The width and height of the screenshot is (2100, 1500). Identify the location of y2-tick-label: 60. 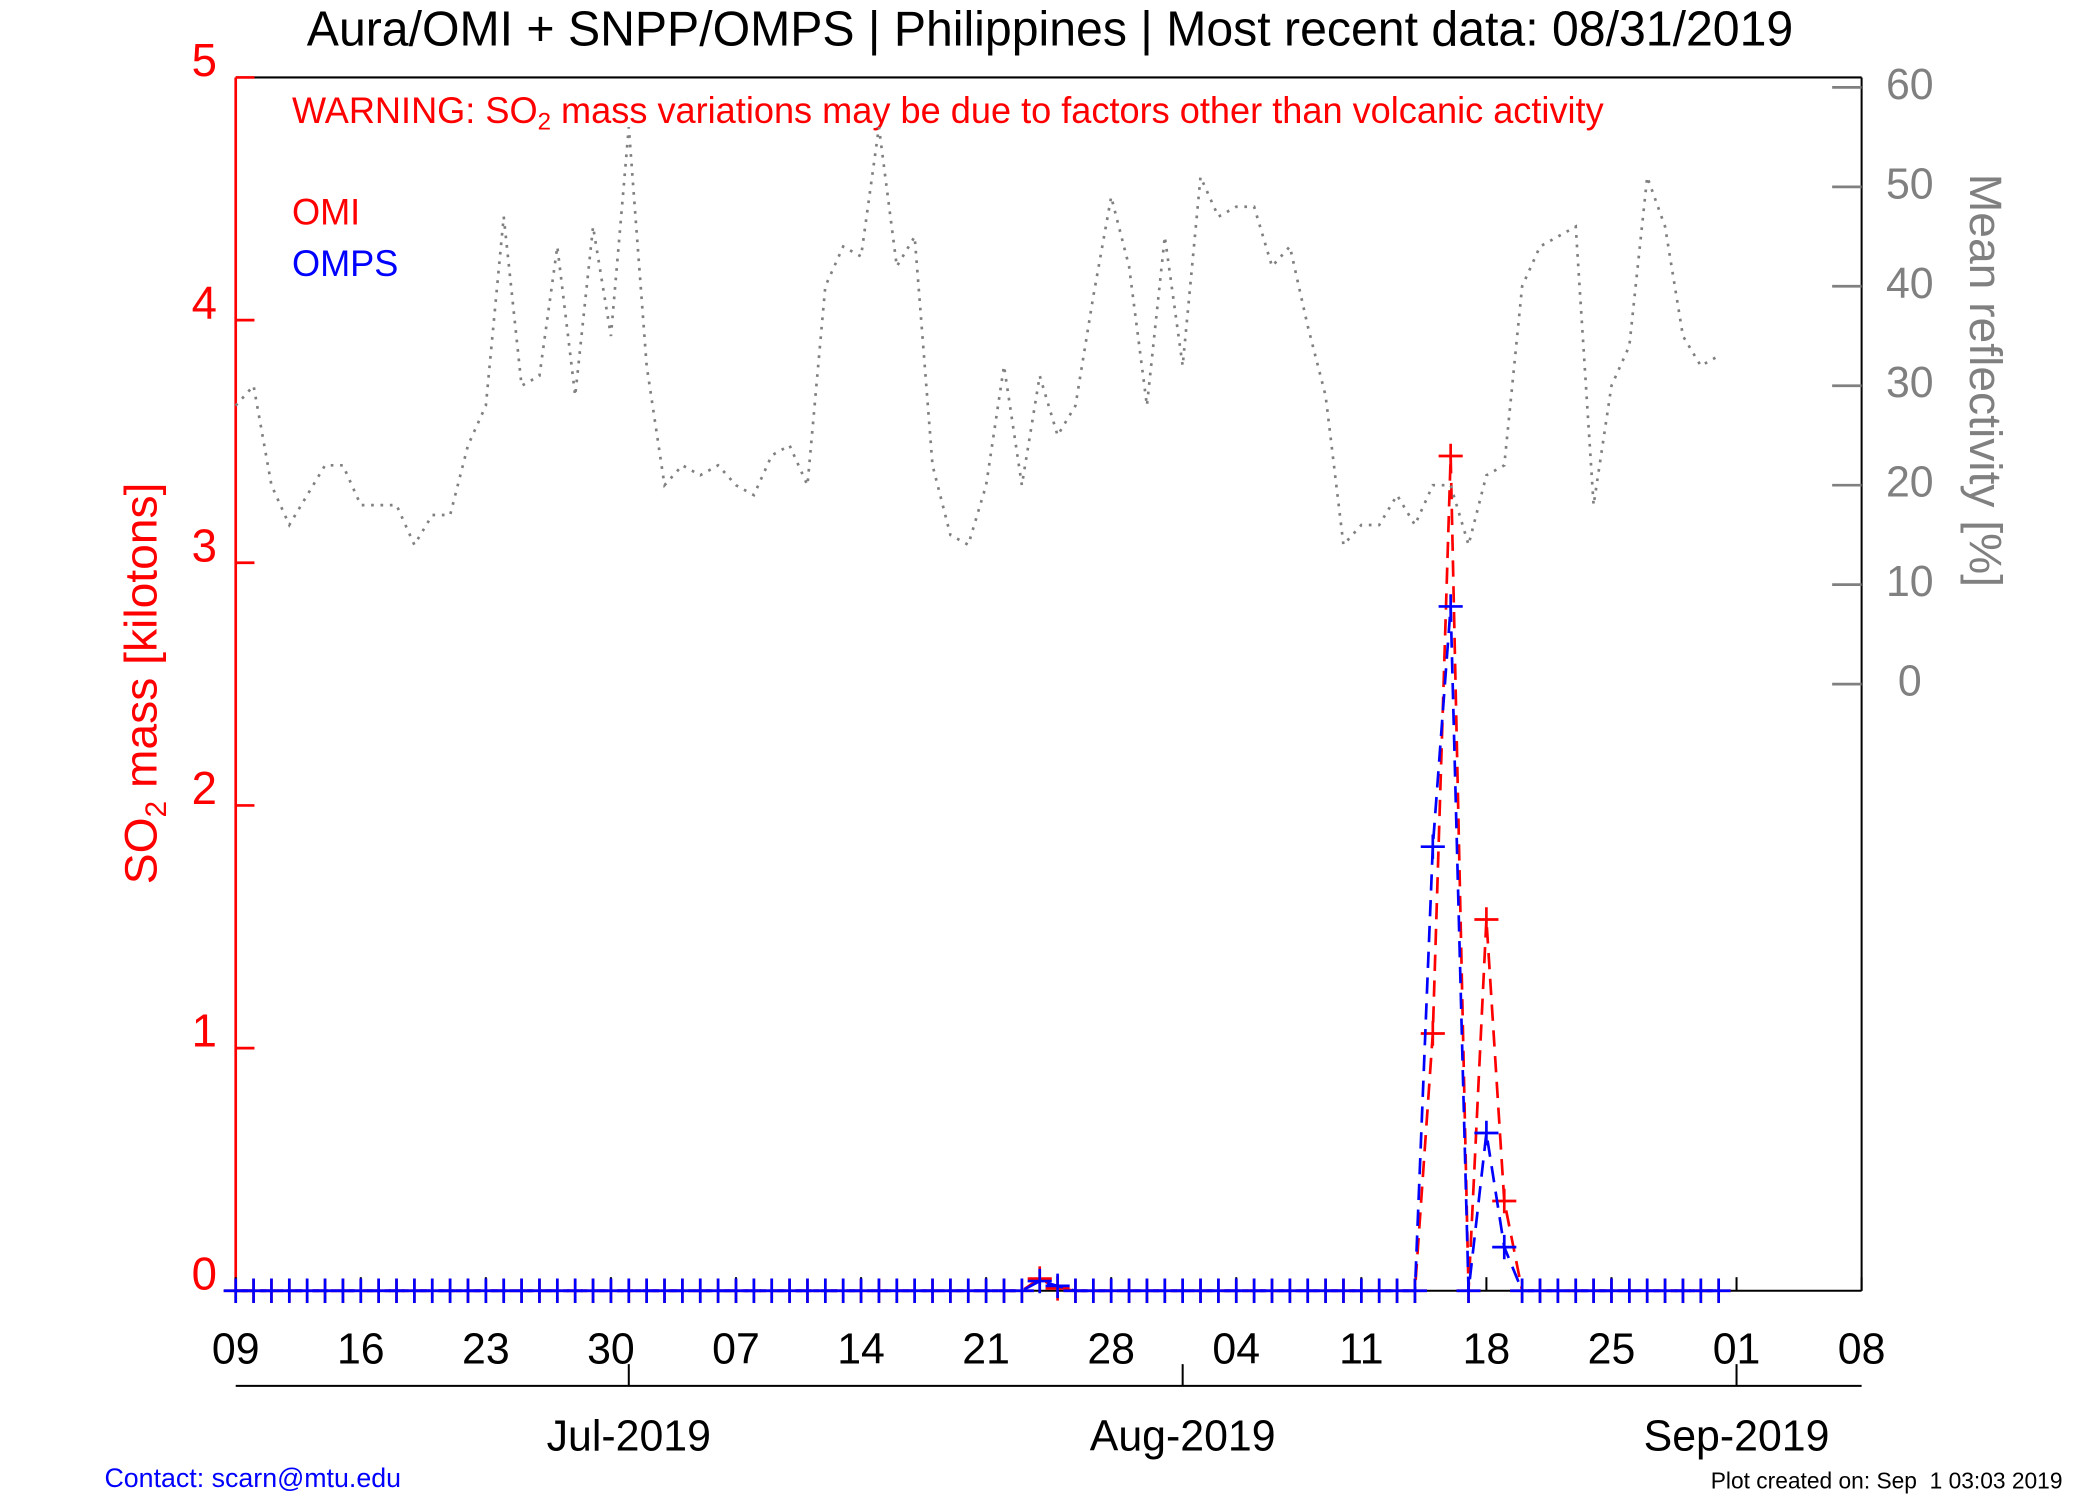
(1910, 85).